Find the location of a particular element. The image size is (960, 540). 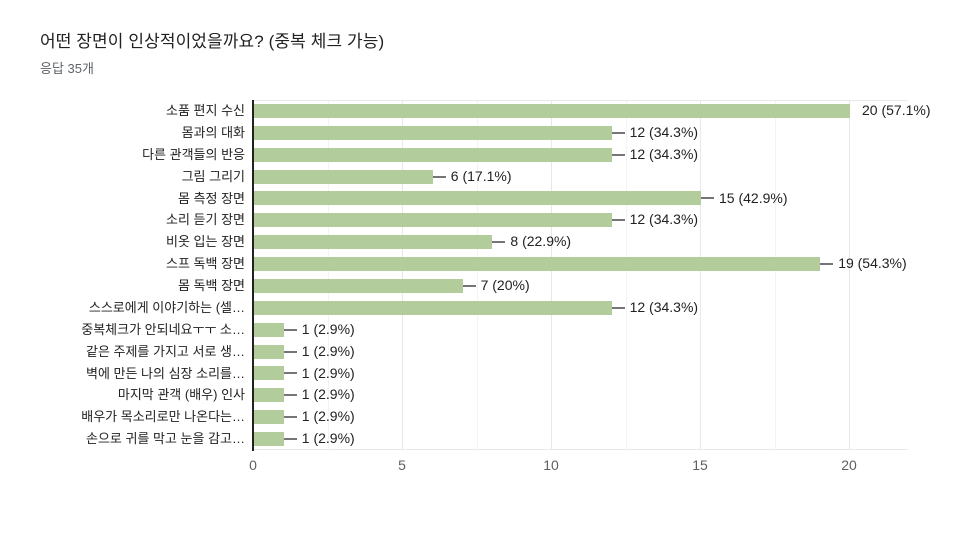

category-label: 몸과의 대화 is located at coordinates (213, 132).